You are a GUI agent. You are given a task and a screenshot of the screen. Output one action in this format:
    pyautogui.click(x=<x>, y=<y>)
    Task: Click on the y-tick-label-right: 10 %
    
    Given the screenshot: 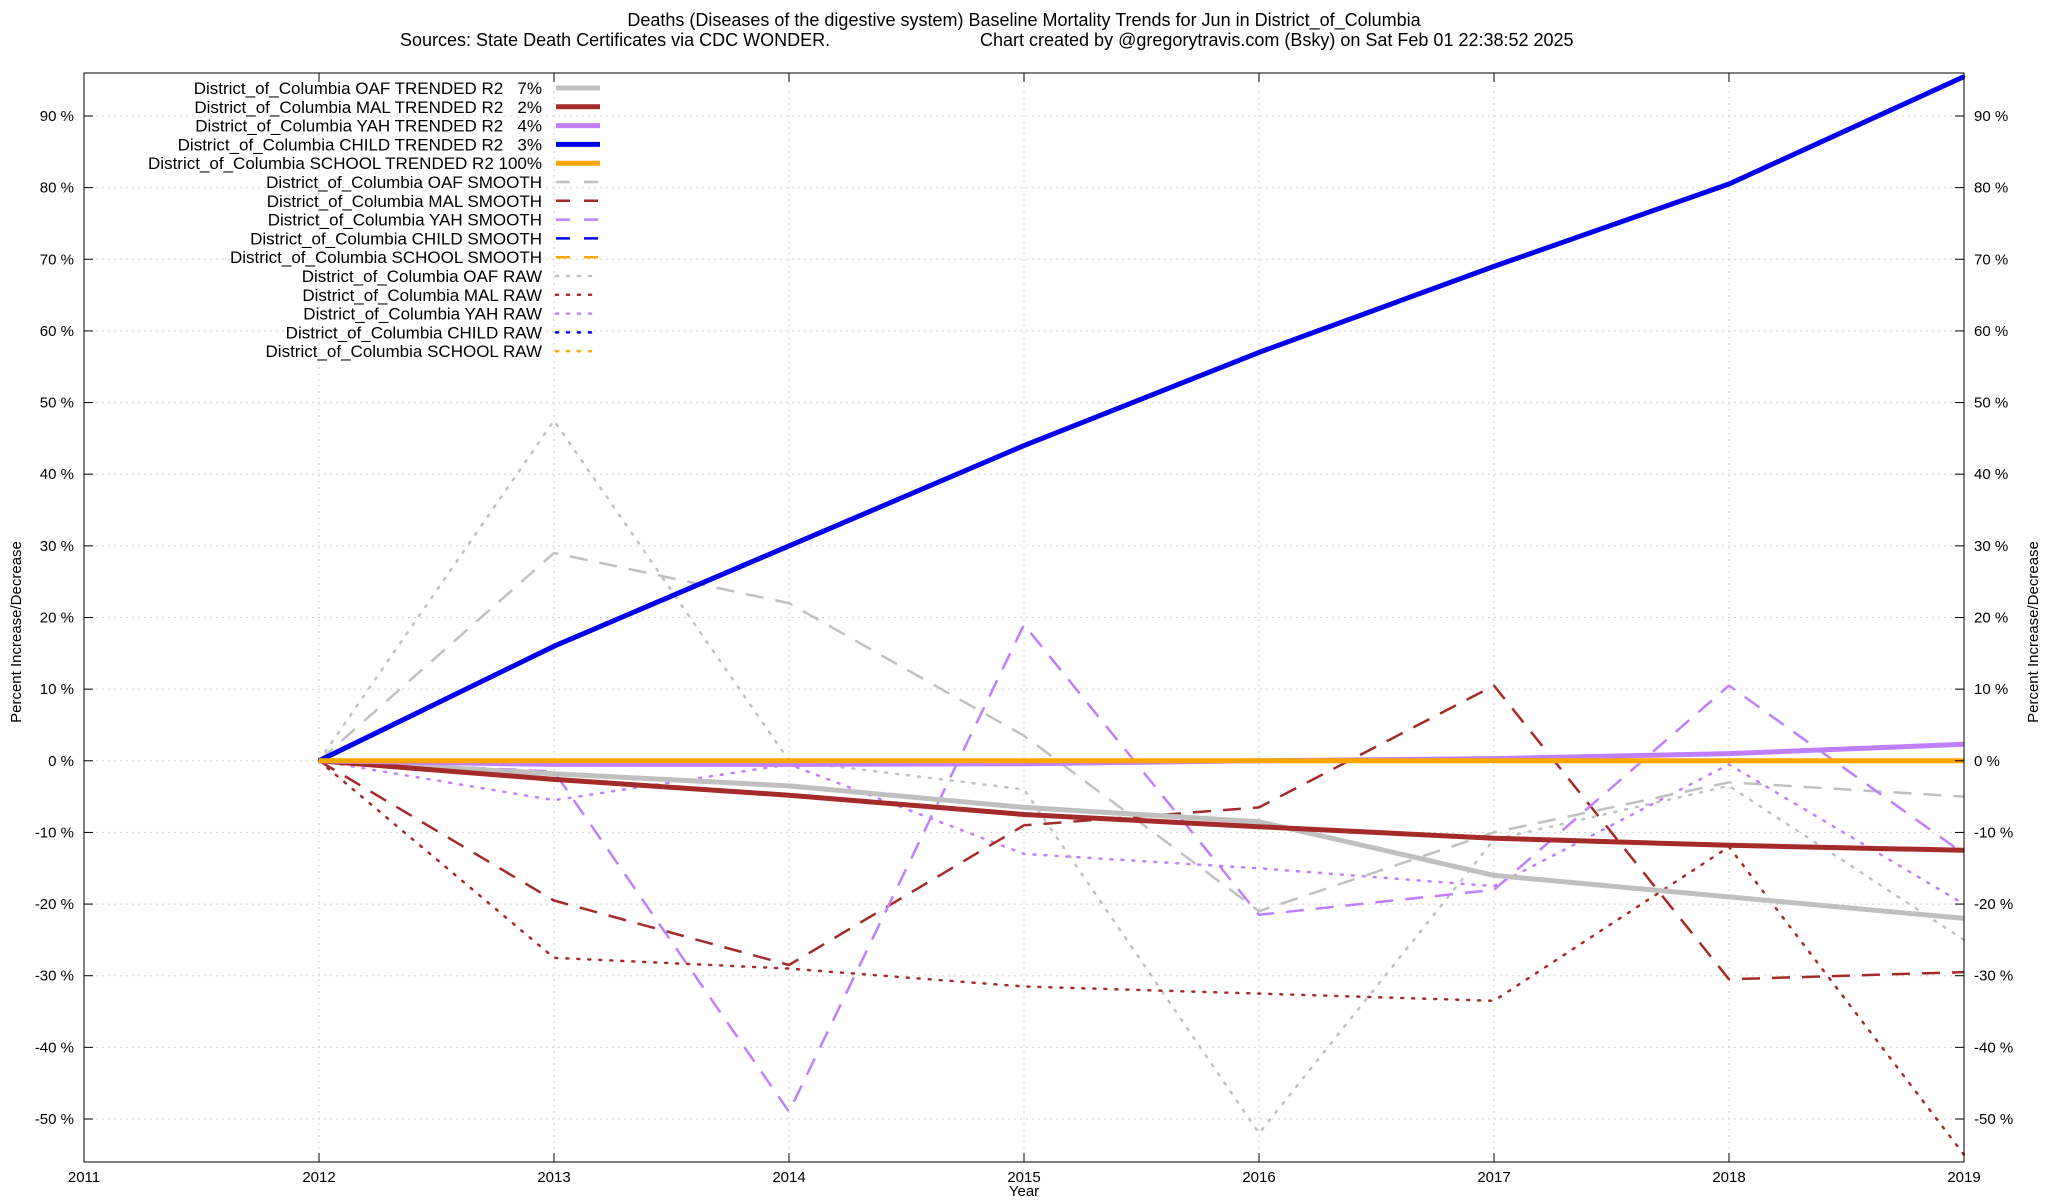 What is the action you would take?
    pyautogui.click(x=1991, y=689)
    